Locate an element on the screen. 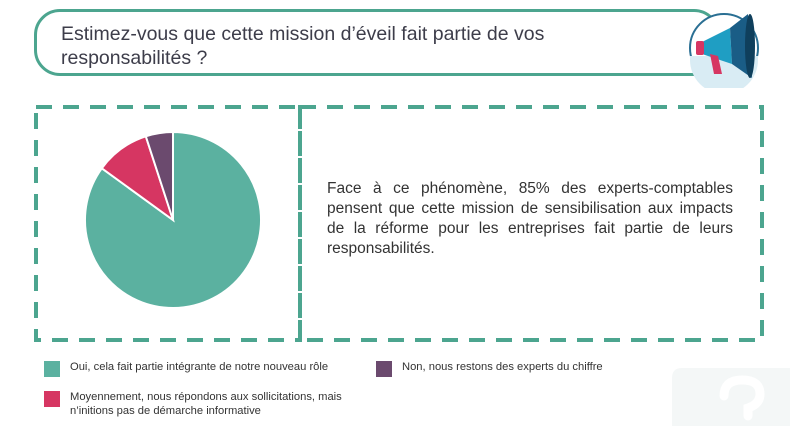 The height and width of the screenshot is (426, 790). legend-item-no: Non, nous restons des experts du chiffre is located at coordinates (536, 368).